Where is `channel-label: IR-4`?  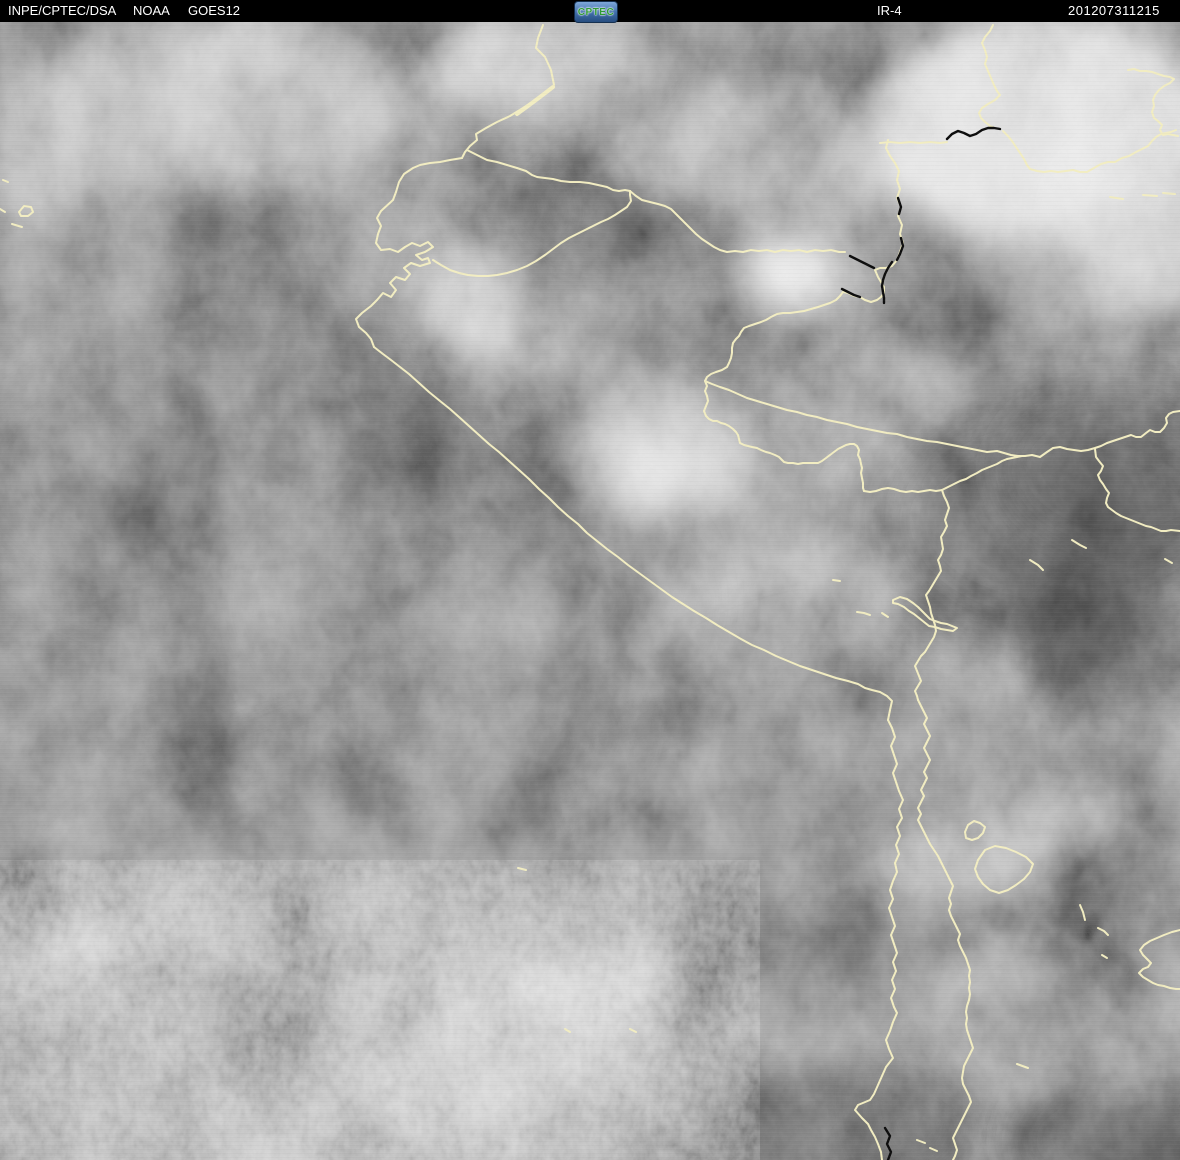
channel-label: IR-4 is located at coordinates (889, 10).